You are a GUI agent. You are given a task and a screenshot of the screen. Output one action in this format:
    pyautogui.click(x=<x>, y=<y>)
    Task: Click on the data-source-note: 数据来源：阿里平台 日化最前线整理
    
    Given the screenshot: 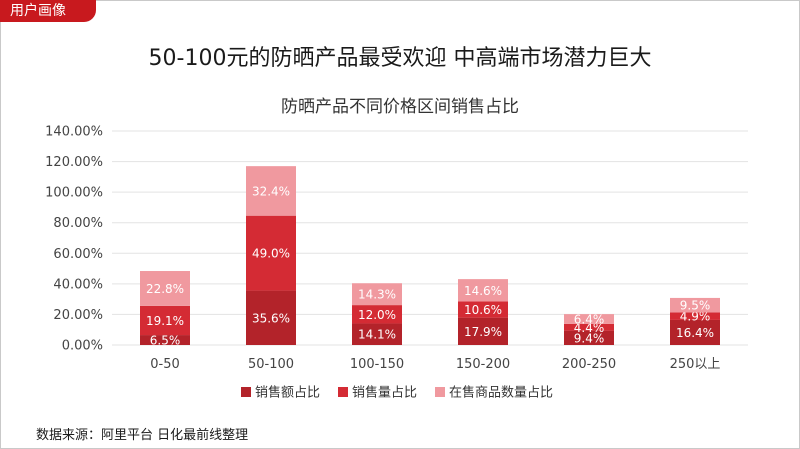 What is the action you would take?
    pyautogui.click(x=142, y=435)
    